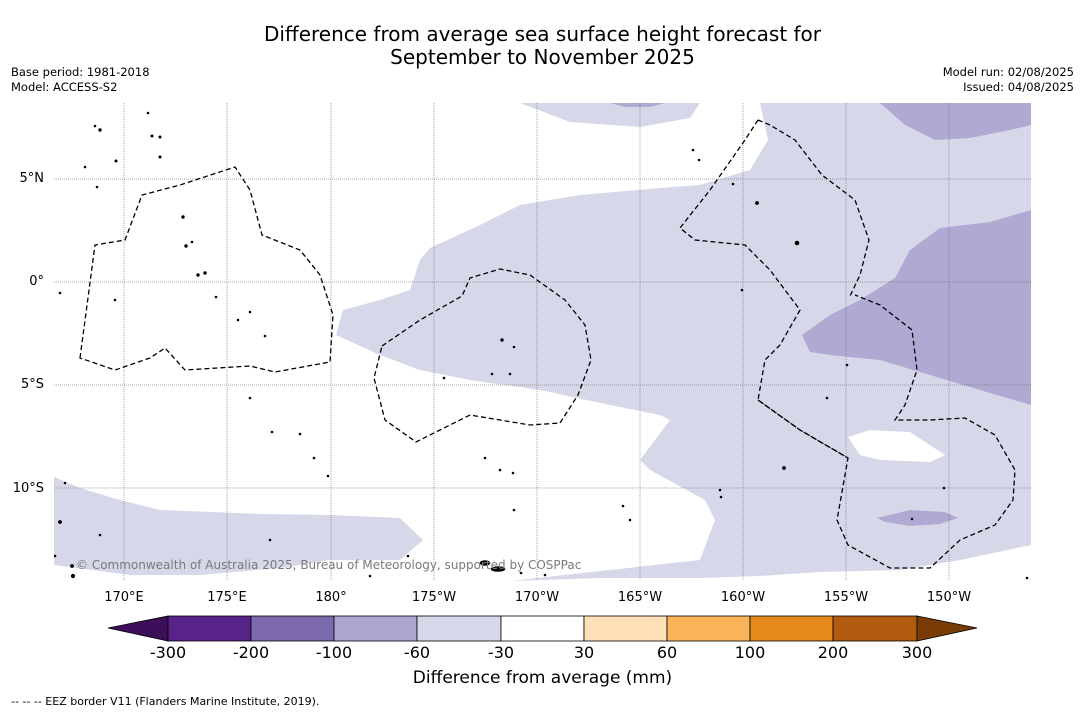 The height and width of the screenshot is (713, 1085). I want to click on colorbar-tick-label: 100, so click(750, 652).